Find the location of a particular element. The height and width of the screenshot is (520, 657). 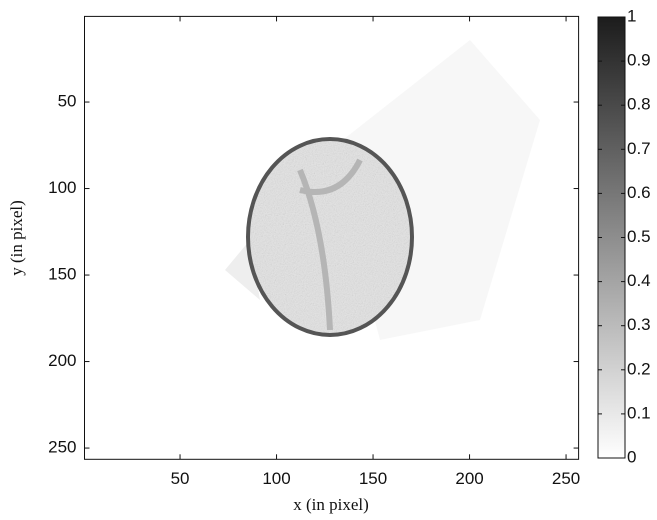

colorbar-tick-label: 0.7 is located at coordinates (639, 148).